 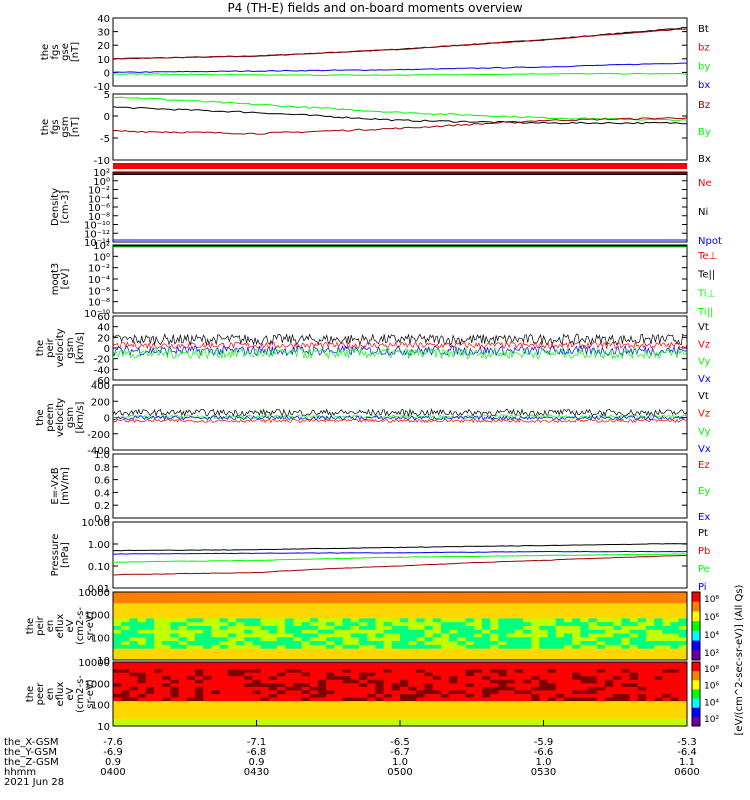 I want to click on series-fgs-bz, so click(x=400, y=44).